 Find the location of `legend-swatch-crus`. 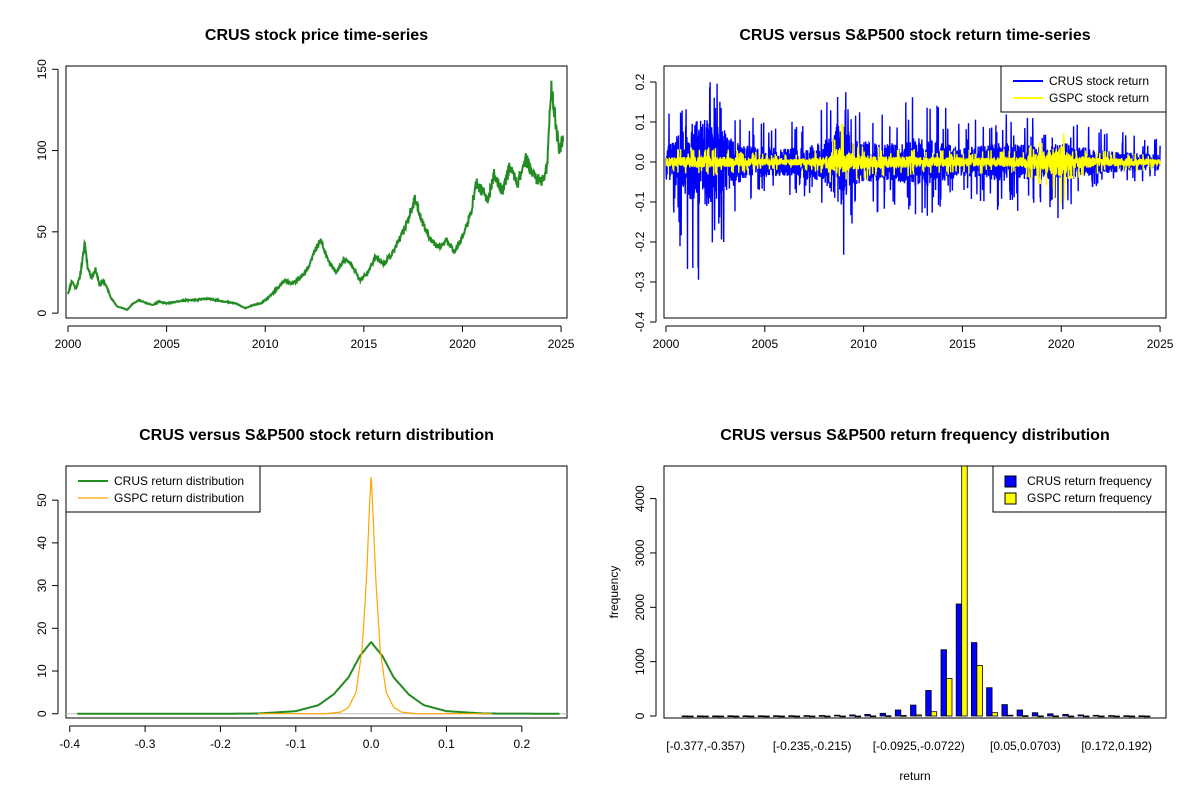

legend-swatch-crus is located at coordinates (1010, 481).